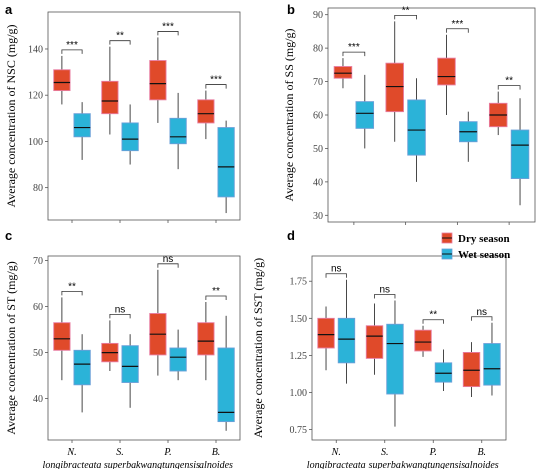 This screenshot has height=469, width=550. What do you see at coordinates (258, 348) in the screenshot?
I see `y-axis-label: Average concentration of SST (mg/g)` at bounding box center [258, 348].